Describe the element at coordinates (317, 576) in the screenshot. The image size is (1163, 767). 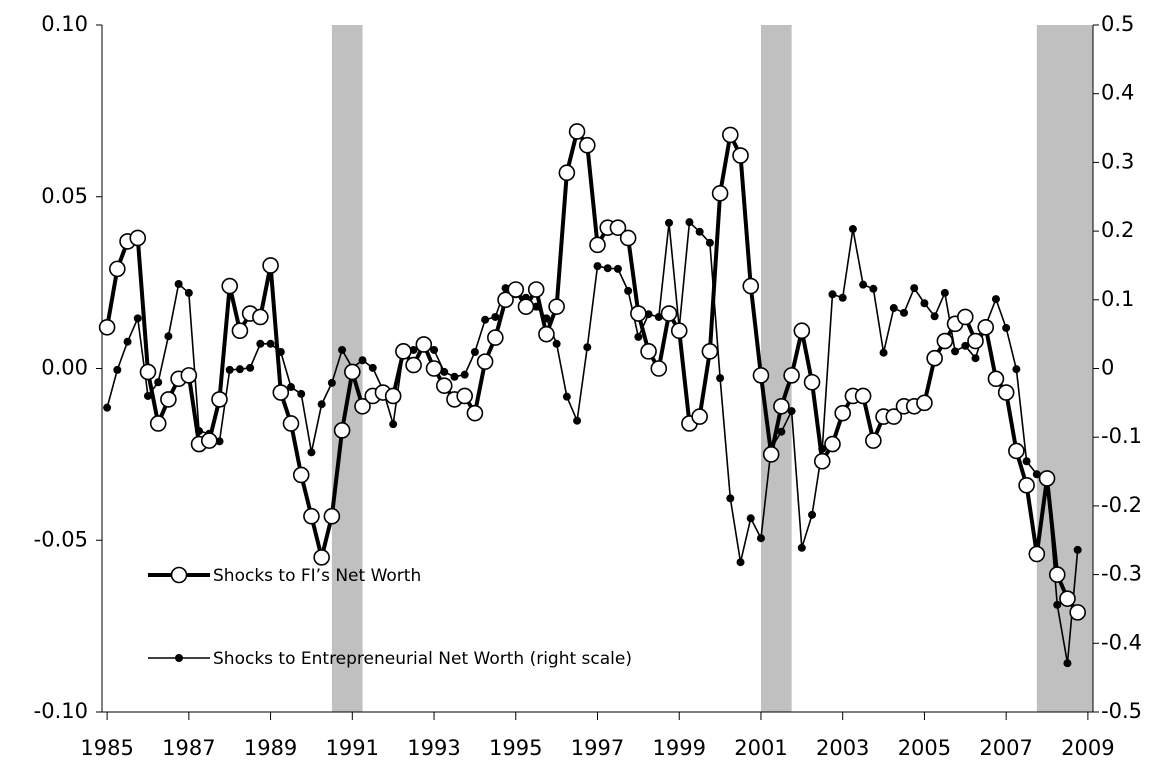
I see `legend-label: Shocks to FI’s Net Worth` at that location.